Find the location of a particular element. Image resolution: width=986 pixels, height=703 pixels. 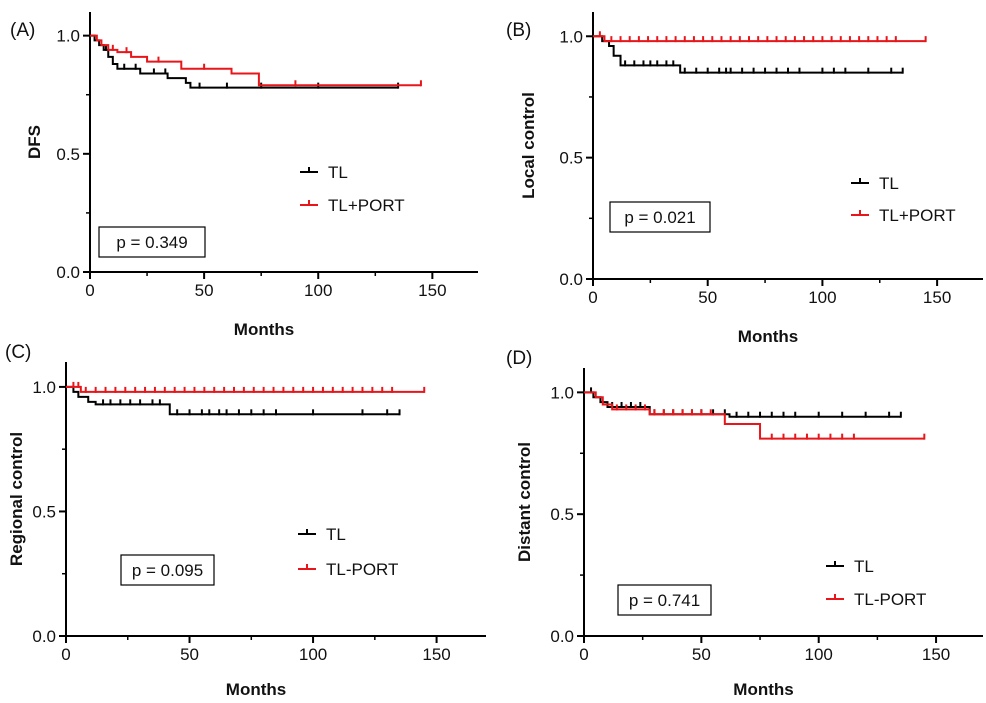

p-value-text: p = 0.741 is located at coordinates (664, 600).